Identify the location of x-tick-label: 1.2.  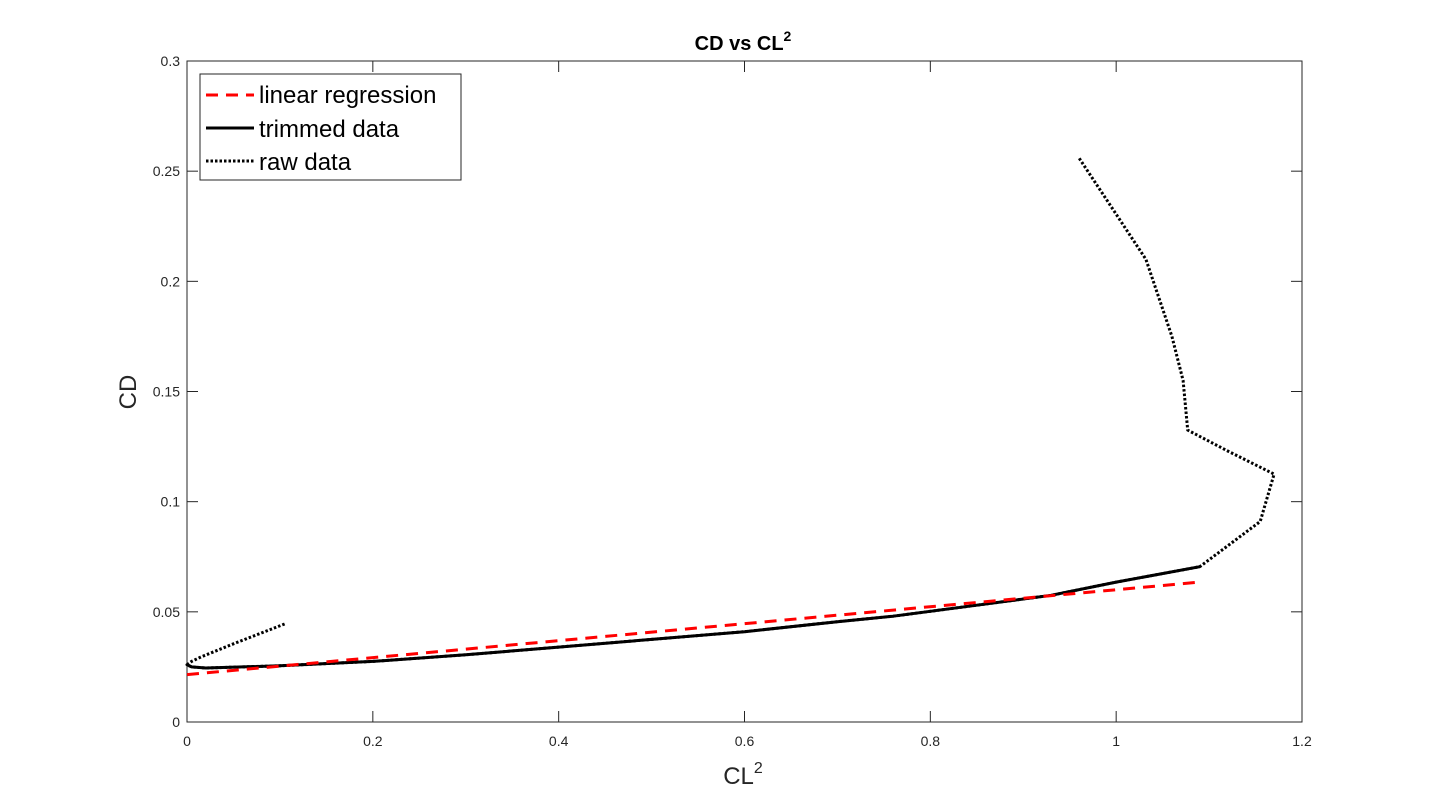
(1302, 741).